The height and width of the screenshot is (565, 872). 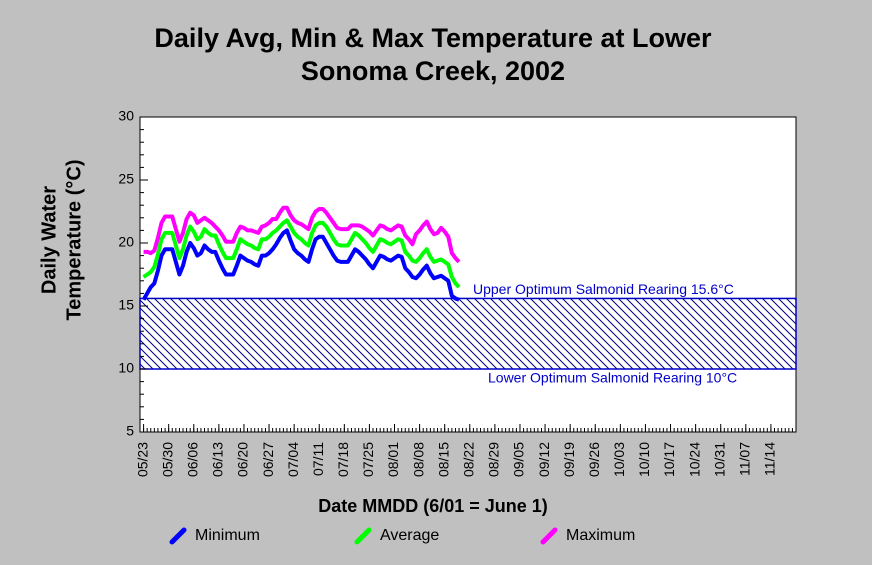 I want to click on y-tick-label: 30, so click(x=126, y=116).